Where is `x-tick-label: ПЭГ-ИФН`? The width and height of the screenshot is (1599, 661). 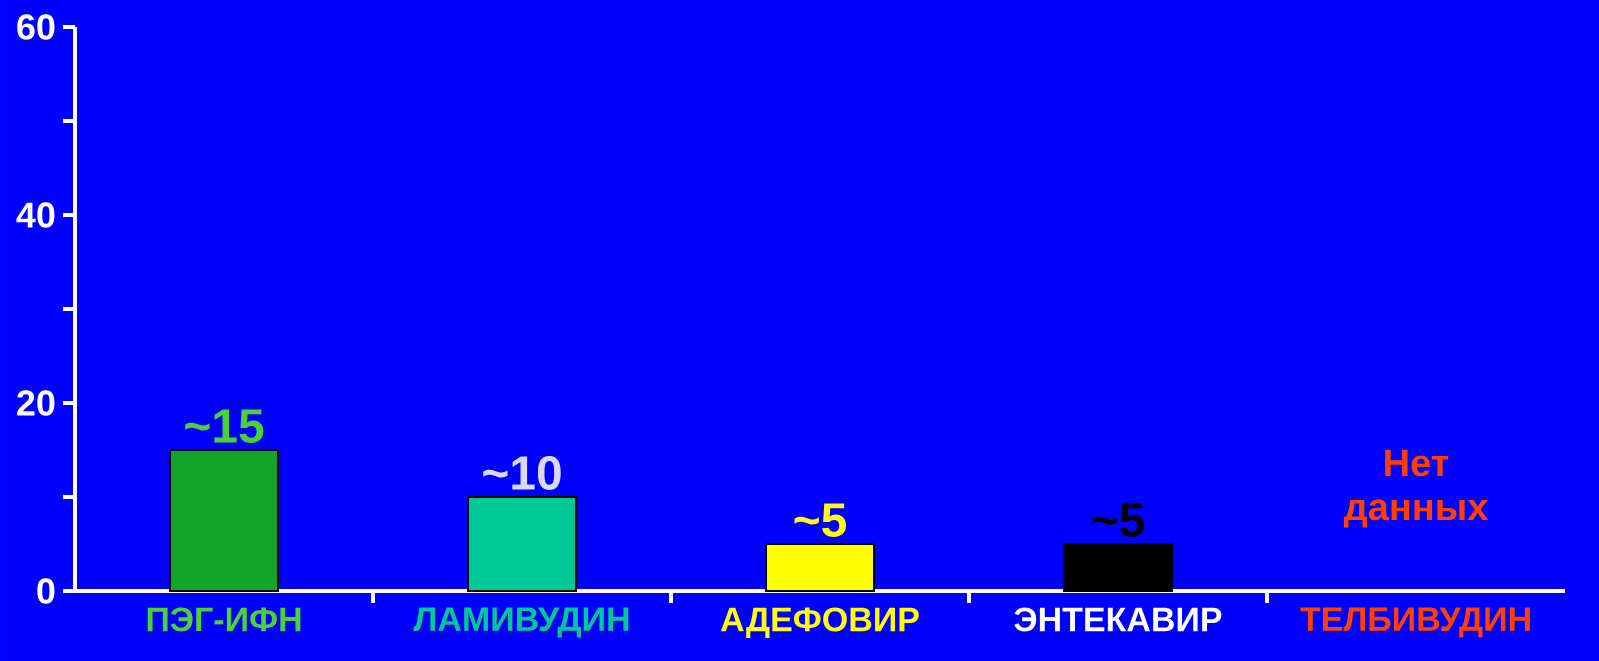 x-tick-label: ПЭГ-ИФН is located at coordinates (224, 619).